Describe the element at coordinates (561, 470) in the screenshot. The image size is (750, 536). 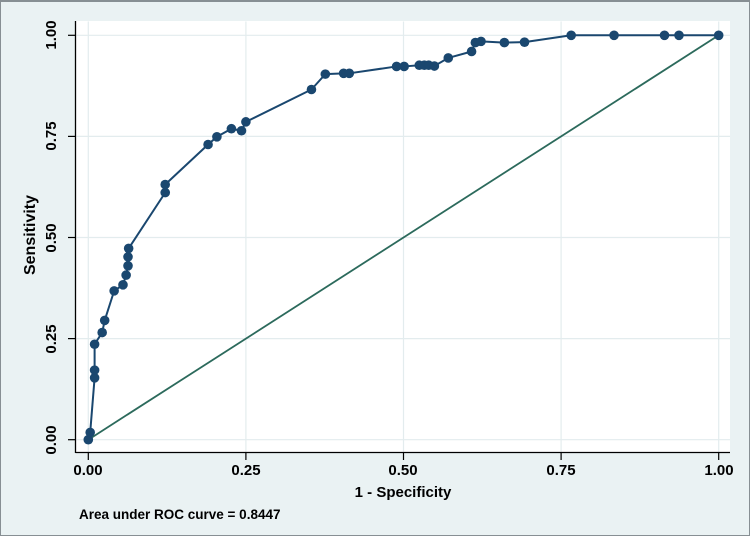
I see `x-tick-label-0.75: 0.75` at that location.